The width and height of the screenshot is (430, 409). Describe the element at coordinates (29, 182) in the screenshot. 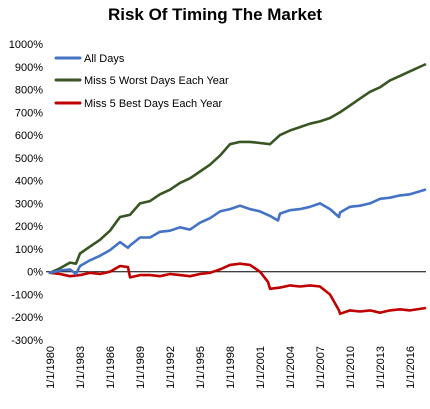

I see `y-tick-label: 400%` at that location.